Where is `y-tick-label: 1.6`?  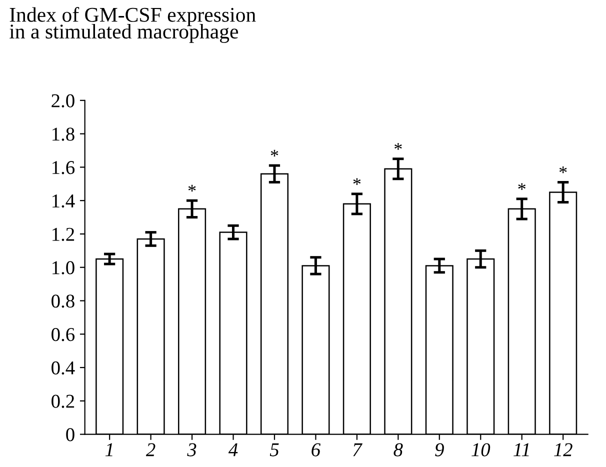 y-tick-label: 1.6 is located at coordinates (63, 167).